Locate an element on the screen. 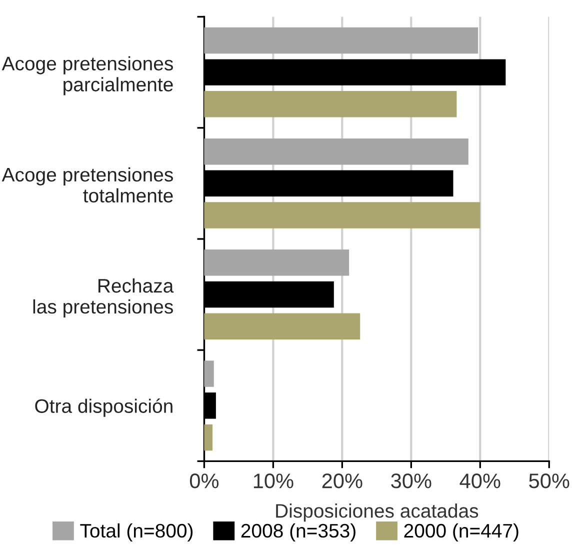  y-tick-label: Otra disposición is located at coordinates (103, 407).